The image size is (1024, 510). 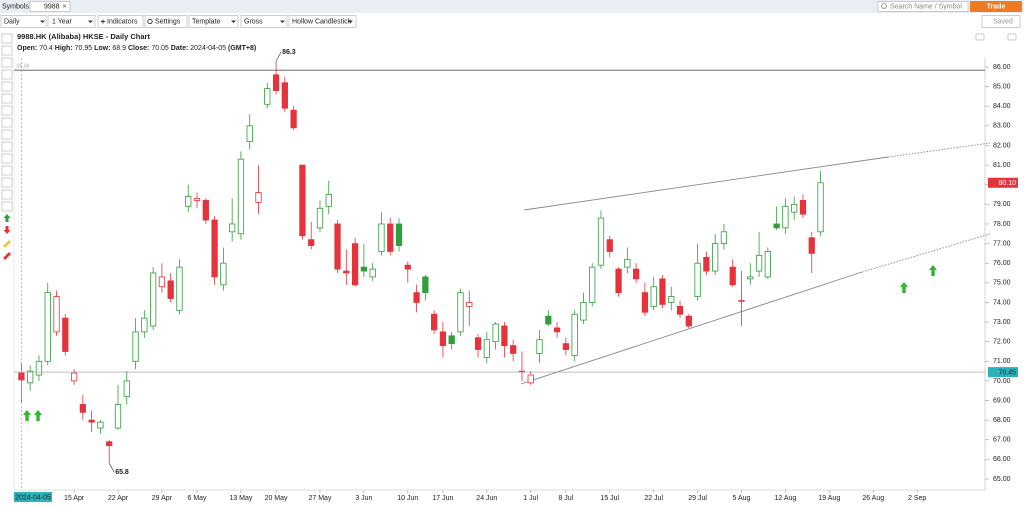 I want to click on x-tick-label: 19 Aug, so click(x=829, y=498).